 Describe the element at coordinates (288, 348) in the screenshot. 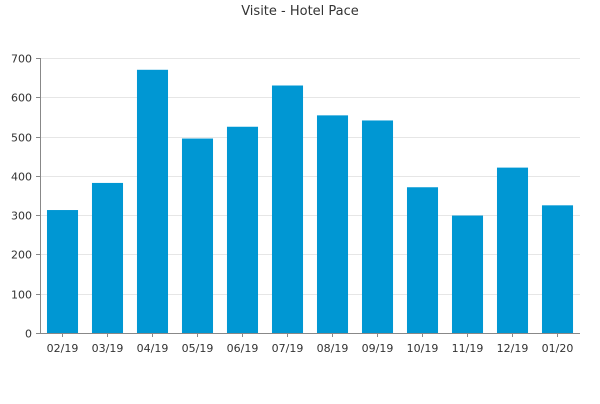

I see `x-tick-label: 07/19` at that location.